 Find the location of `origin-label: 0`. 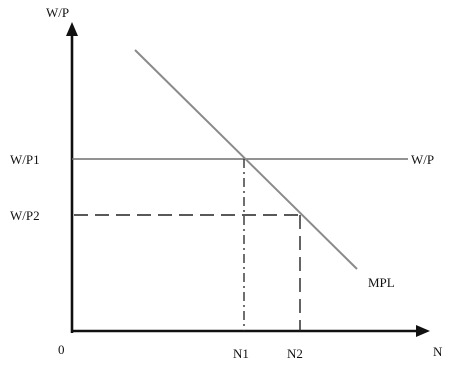

origin-label: 0 is located at coordinates (61, 349).